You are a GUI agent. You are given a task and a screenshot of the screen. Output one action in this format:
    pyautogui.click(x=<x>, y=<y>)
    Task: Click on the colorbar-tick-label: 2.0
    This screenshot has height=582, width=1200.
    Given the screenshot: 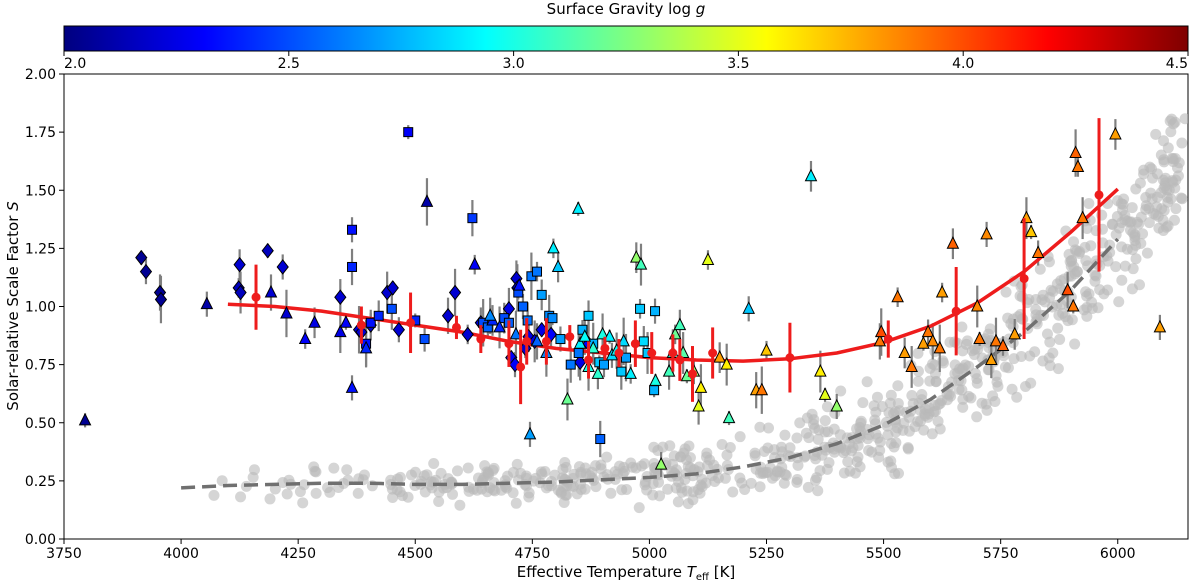 What is the action you would take?
    pyautogui.click(x=75, y=64)
    